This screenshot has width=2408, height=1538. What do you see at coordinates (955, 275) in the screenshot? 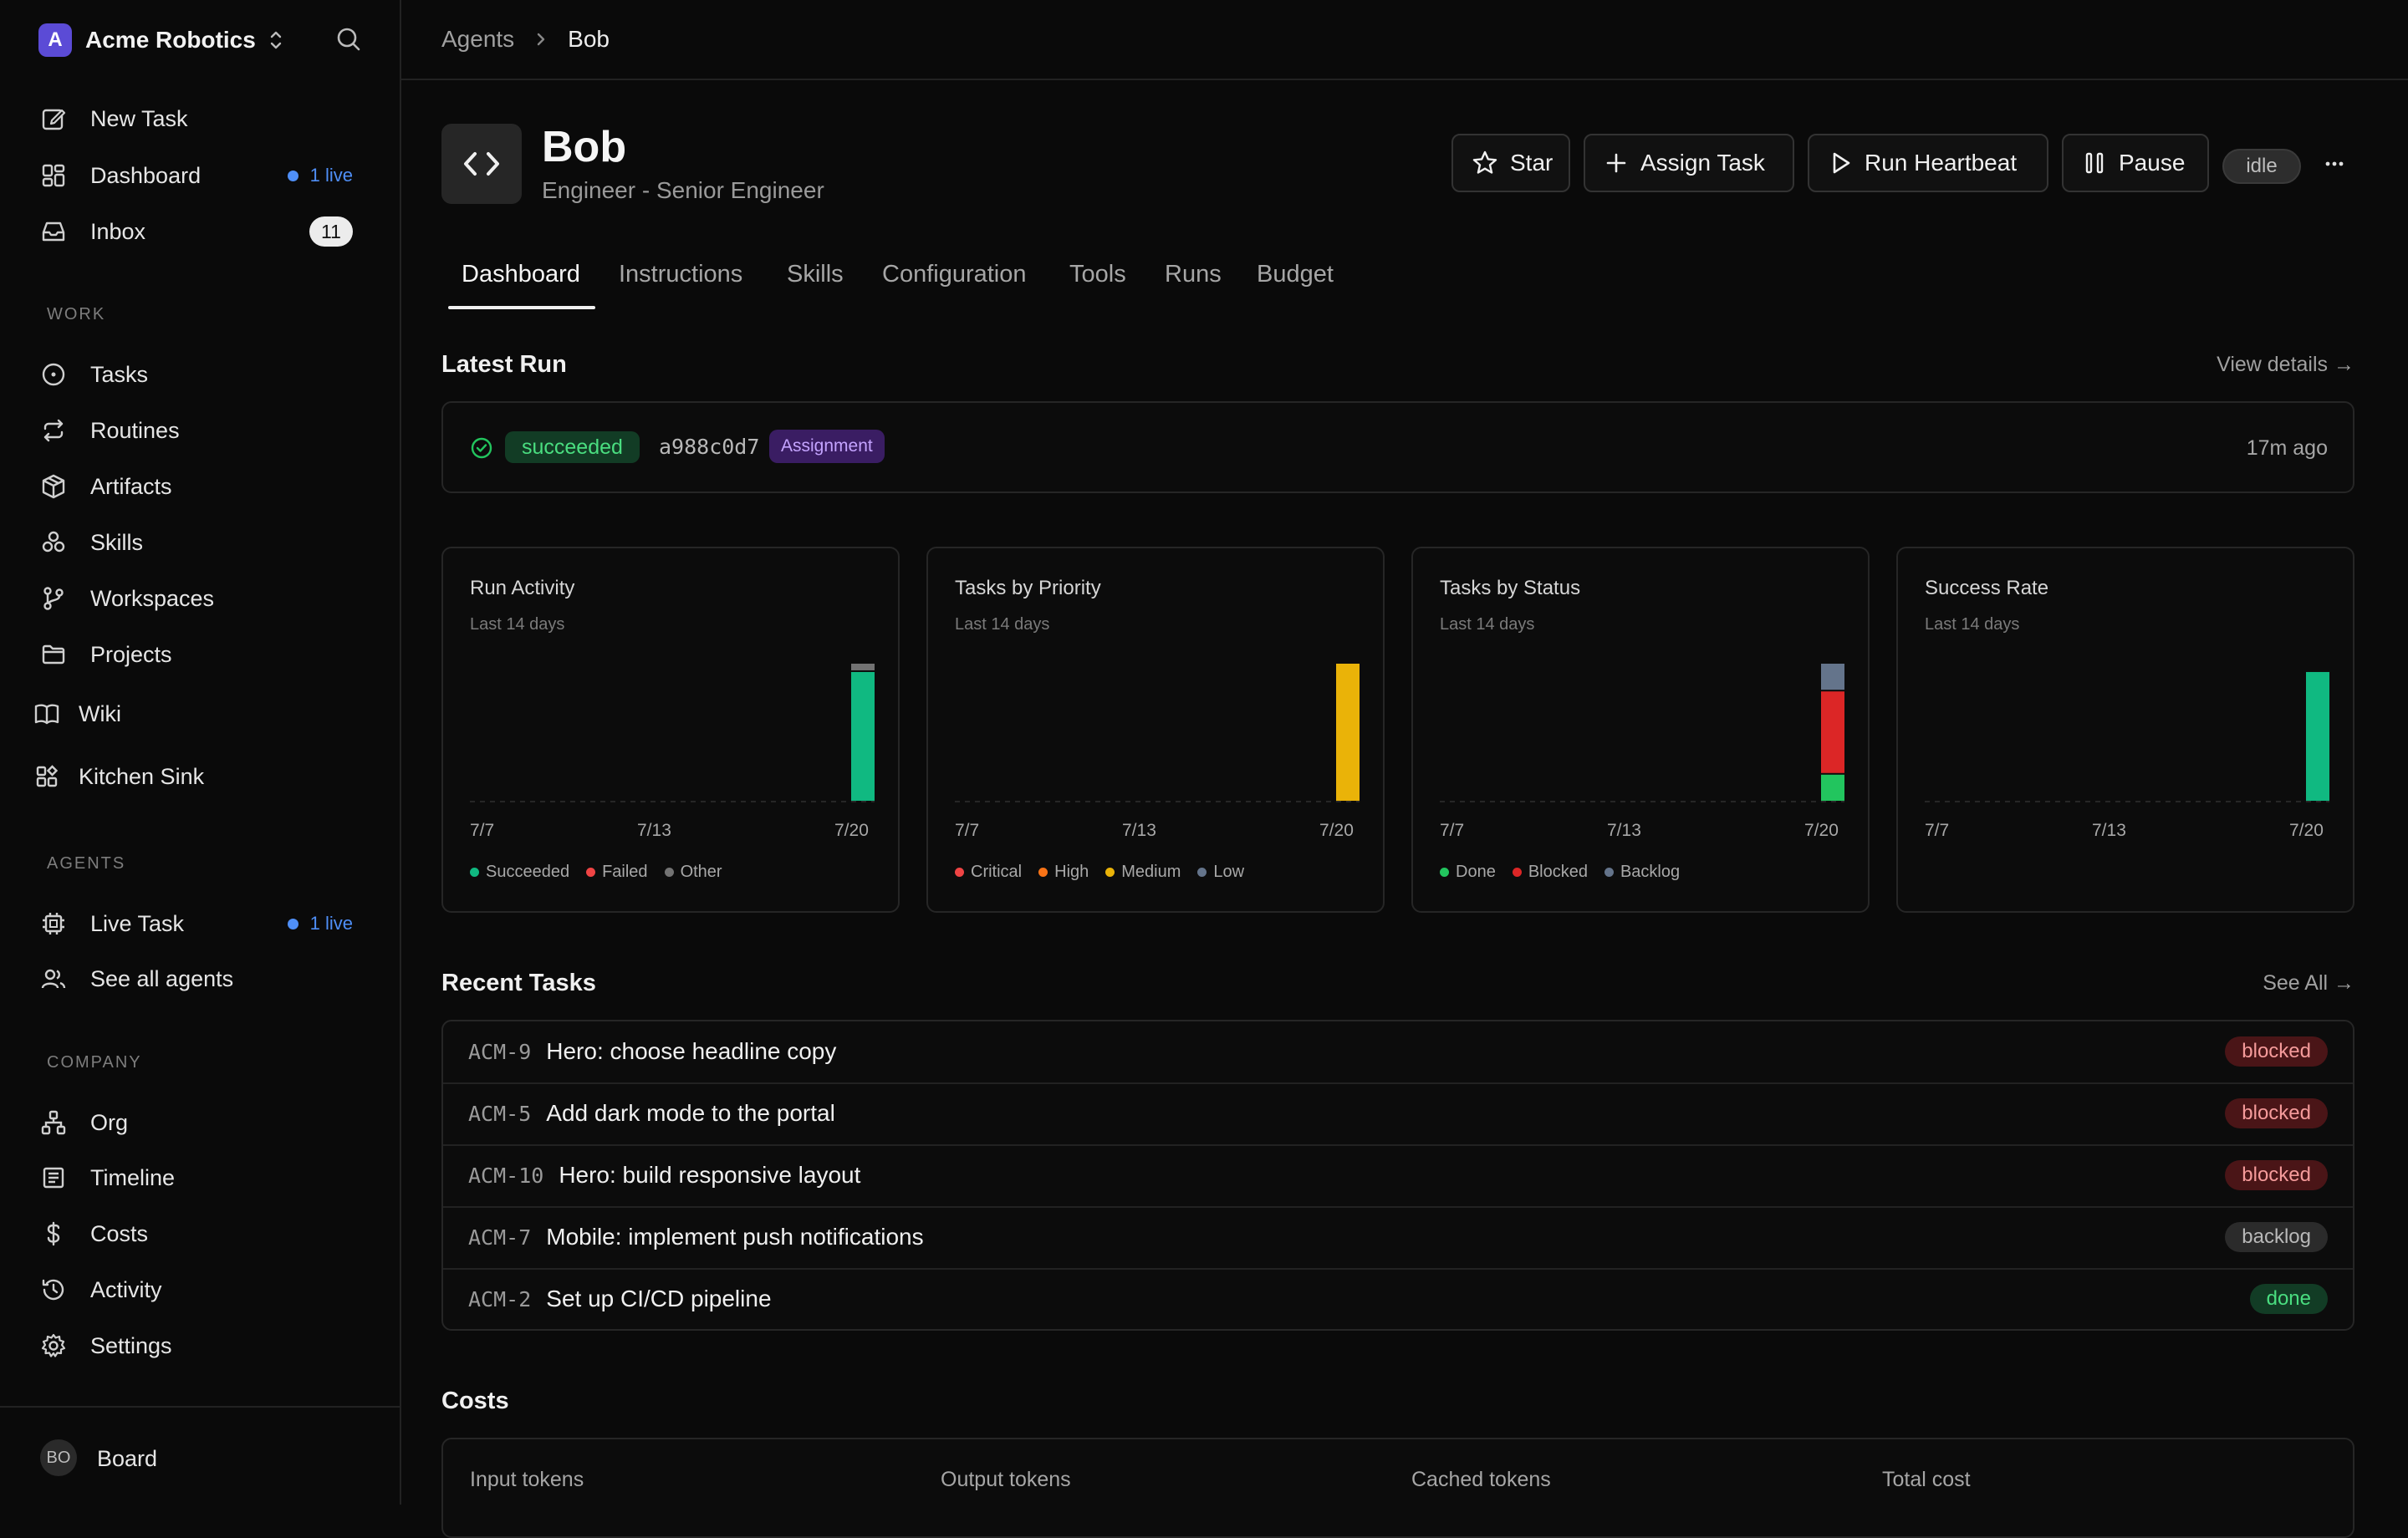
I see `tab-configuration: Configuration` at bounding box center [955, 275].